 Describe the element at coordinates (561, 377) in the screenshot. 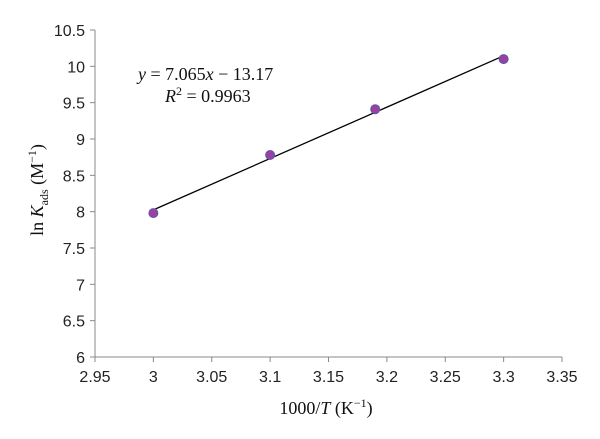

I see `x-tick-label: 3.35` at that location.